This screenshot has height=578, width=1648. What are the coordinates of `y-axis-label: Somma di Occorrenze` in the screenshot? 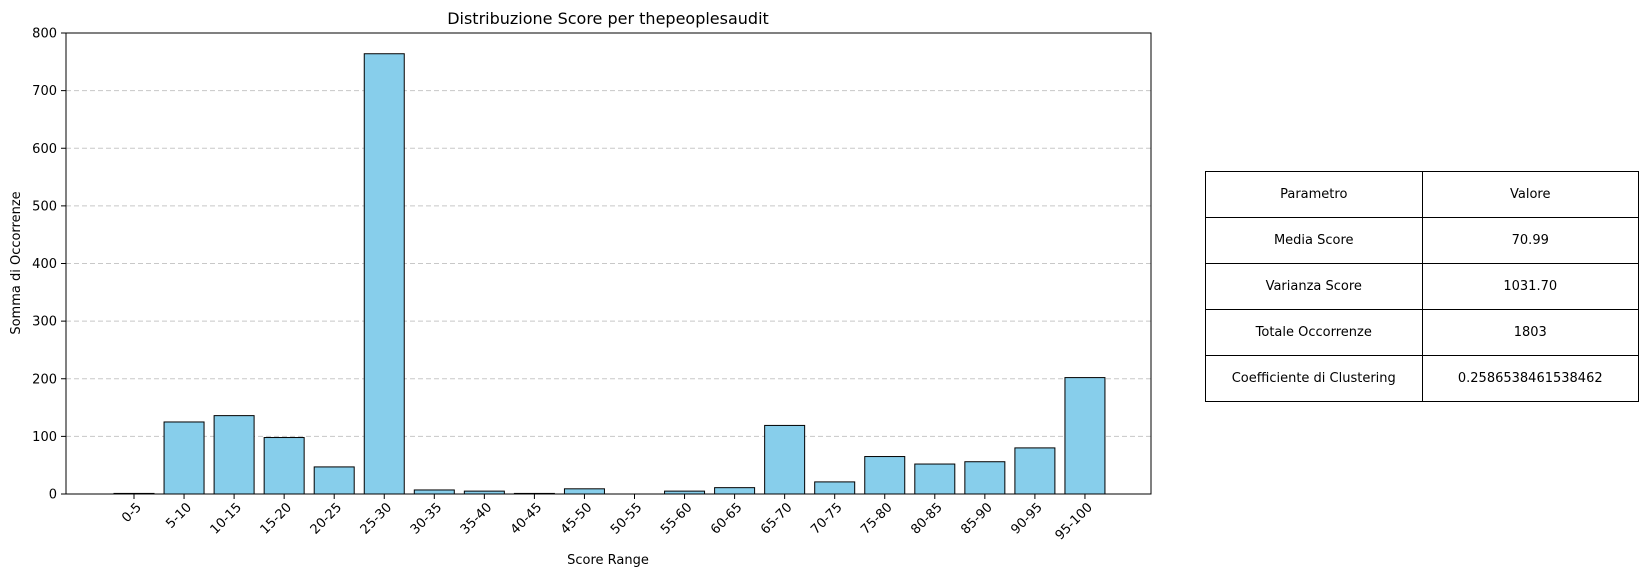 It's located at (16, 262).